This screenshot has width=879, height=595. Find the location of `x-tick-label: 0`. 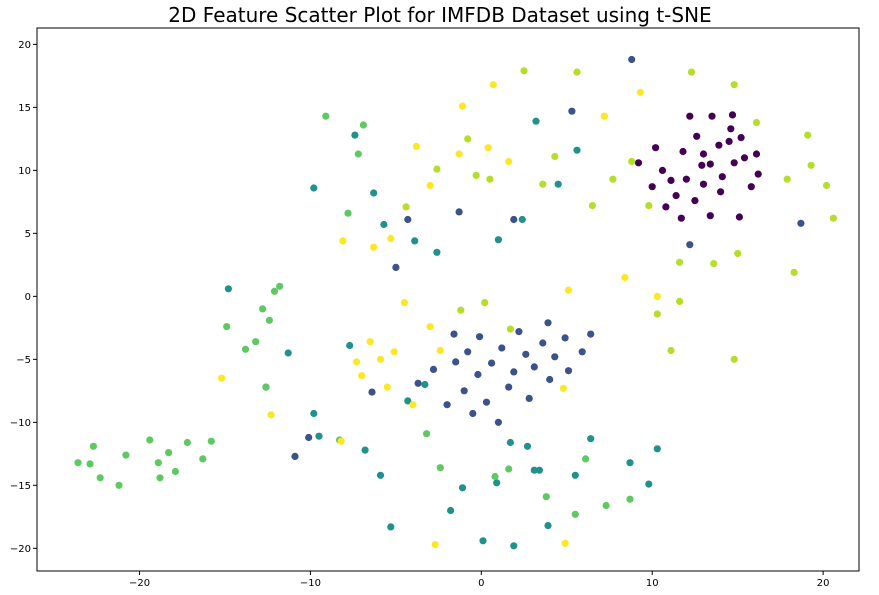

x-tick-label: 0 is located at coordinates (481, 583).